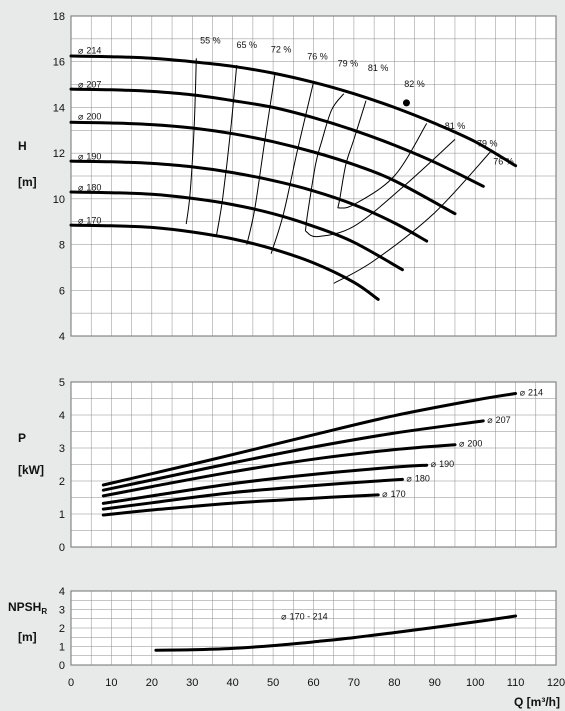 This screenshot has height=711, width=565. I want to click on y-tick-label: 2, so click(62, 482).